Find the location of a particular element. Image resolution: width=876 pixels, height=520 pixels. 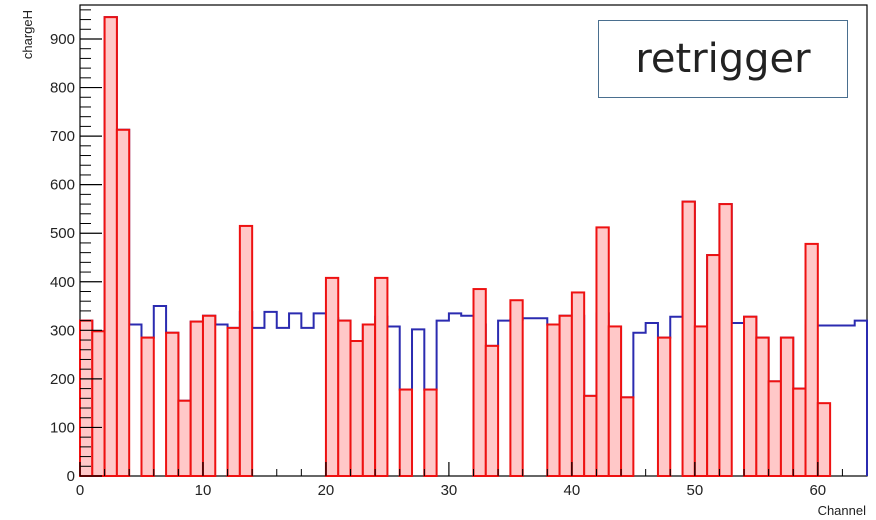

x-tick-label: 0 is located at coordinates (80, 490).